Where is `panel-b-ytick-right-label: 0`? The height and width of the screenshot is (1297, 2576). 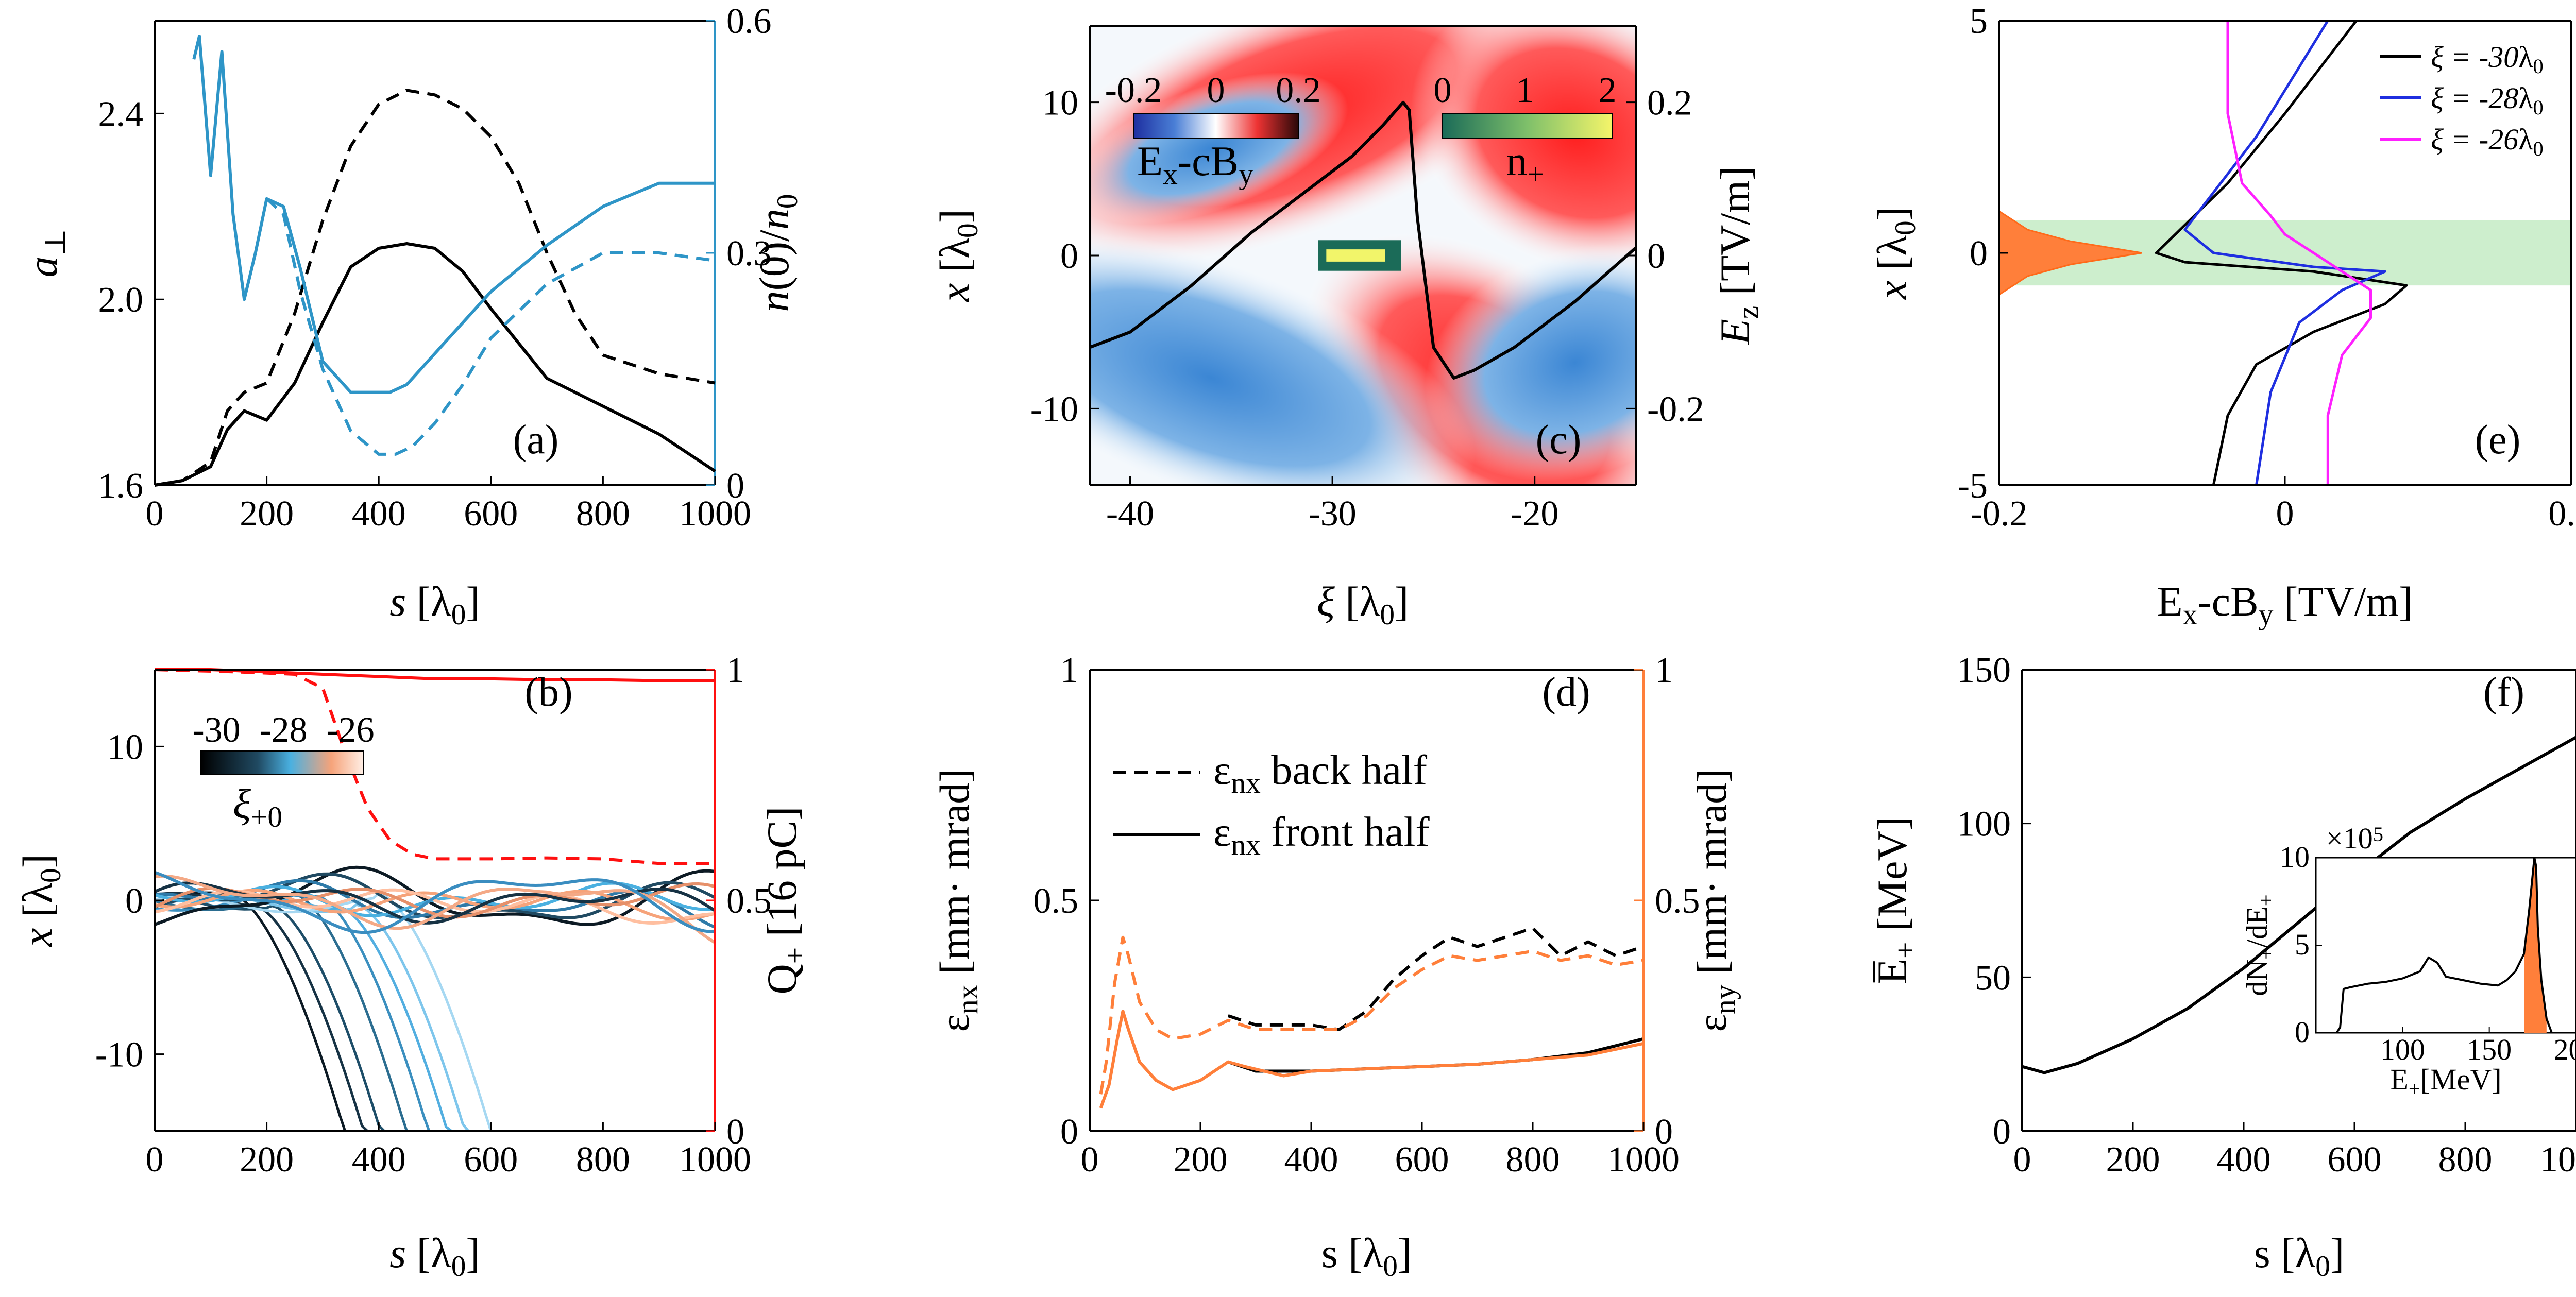
panel-b-ytick-right-label: 0 is located at coordinates (735, 1132).